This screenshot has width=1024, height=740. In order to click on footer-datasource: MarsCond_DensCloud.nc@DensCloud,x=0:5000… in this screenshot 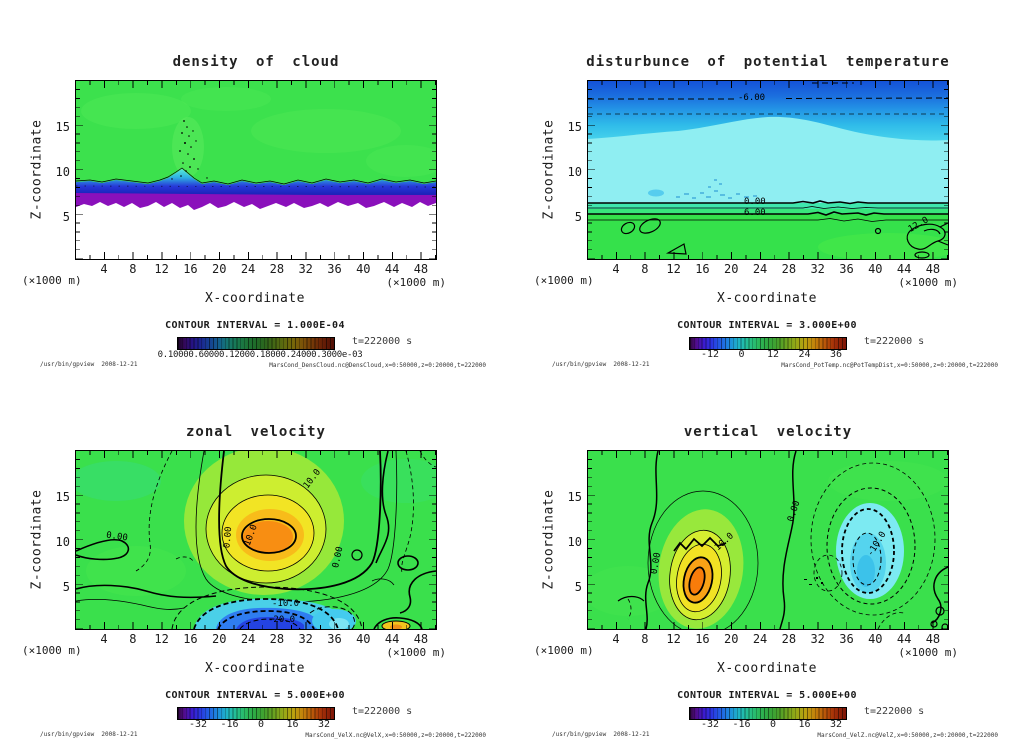, I will do `click(377, 365)`.